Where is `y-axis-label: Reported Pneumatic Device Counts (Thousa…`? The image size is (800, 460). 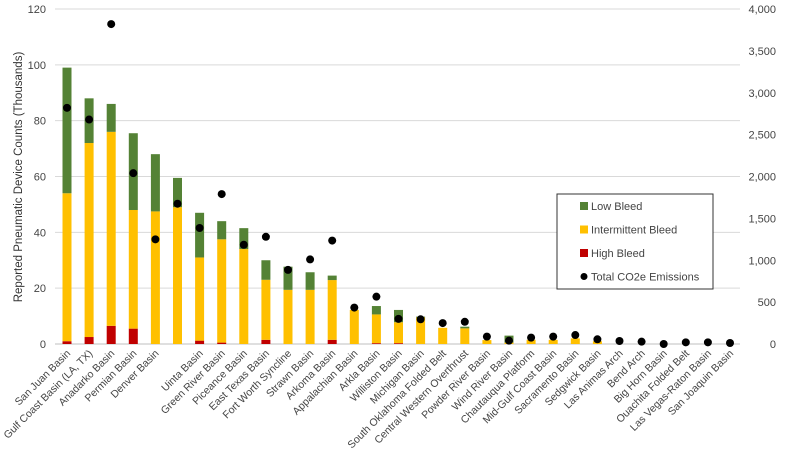 y-axis-label: Reported Pneumatic Device Counts (Thousa… is located at coordinates (19, 177).